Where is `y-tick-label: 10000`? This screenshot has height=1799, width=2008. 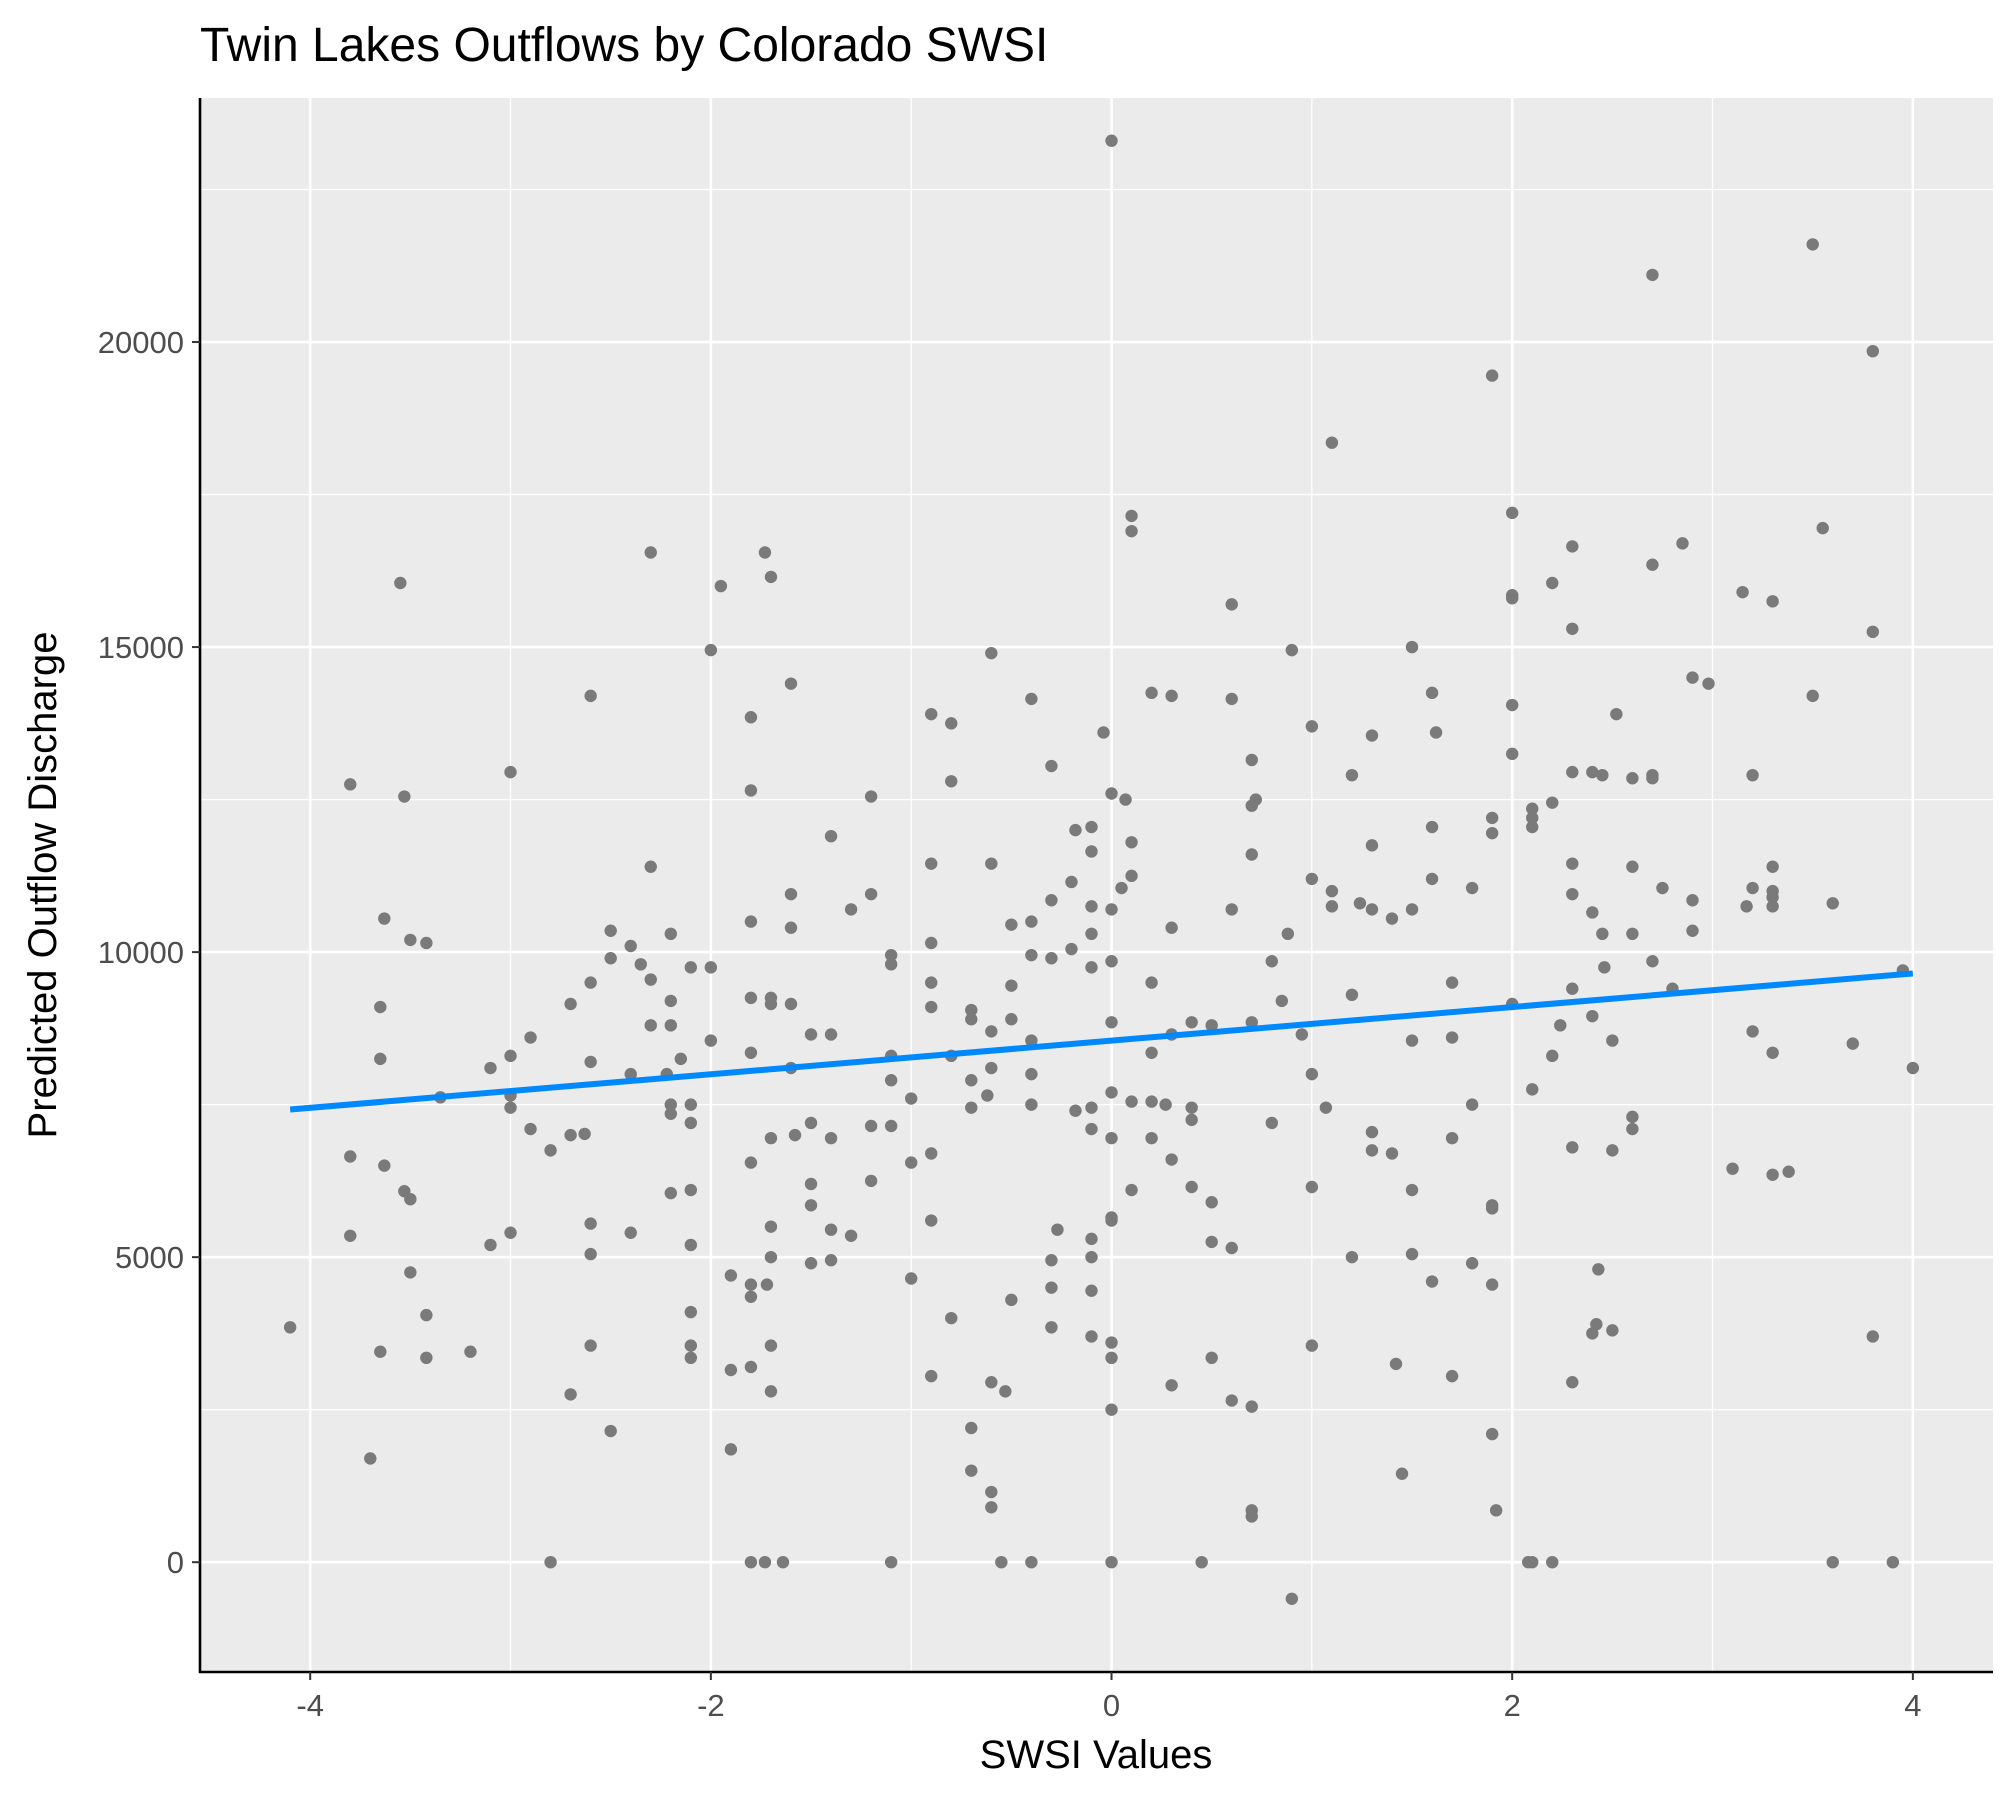
y-tick-label: 10000 is located at coordinates (141, 952).